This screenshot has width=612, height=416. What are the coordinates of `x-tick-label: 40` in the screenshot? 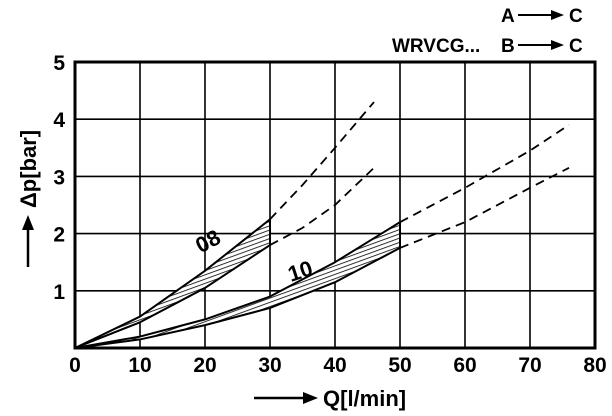 It's located at (334, 365).